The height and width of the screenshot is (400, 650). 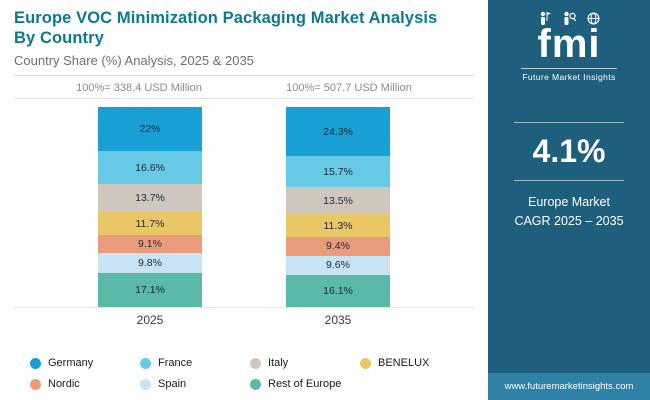 I want to click on bar-segment-label: 9.8%, so click(x=150, y=263).